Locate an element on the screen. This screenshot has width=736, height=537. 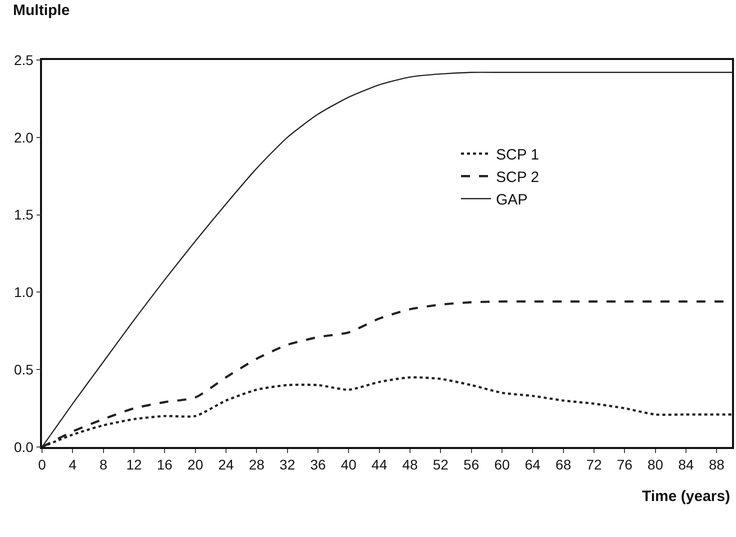
x-tick-label: 64 is located at coordinates (532, 464).